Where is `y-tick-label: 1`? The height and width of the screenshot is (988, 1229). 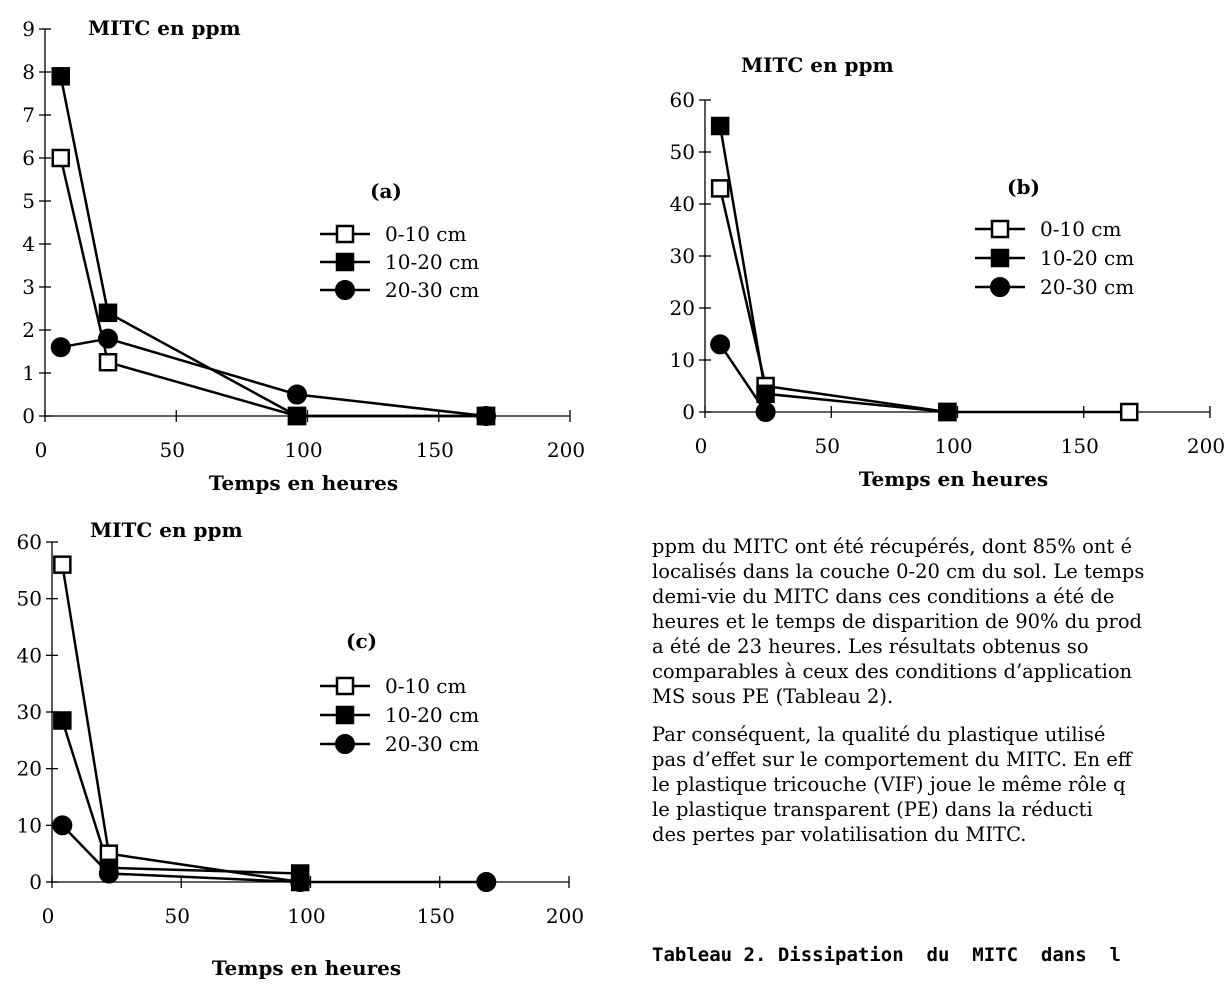
y-tick-label: 1 is located at coordinates (28, 373).